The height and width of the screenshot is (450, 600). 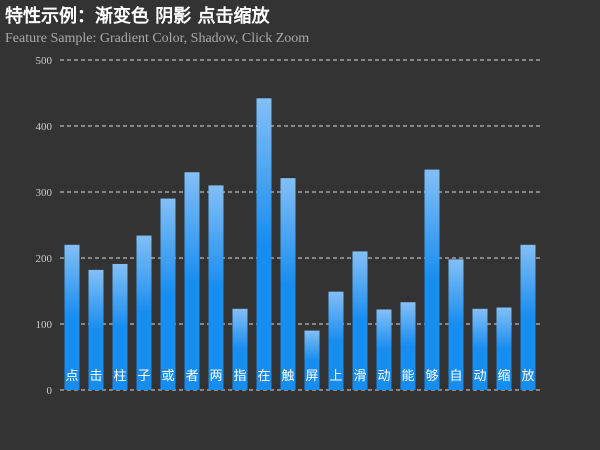 I want to click on y-tick-label: 0, so click(x=50, y=391).